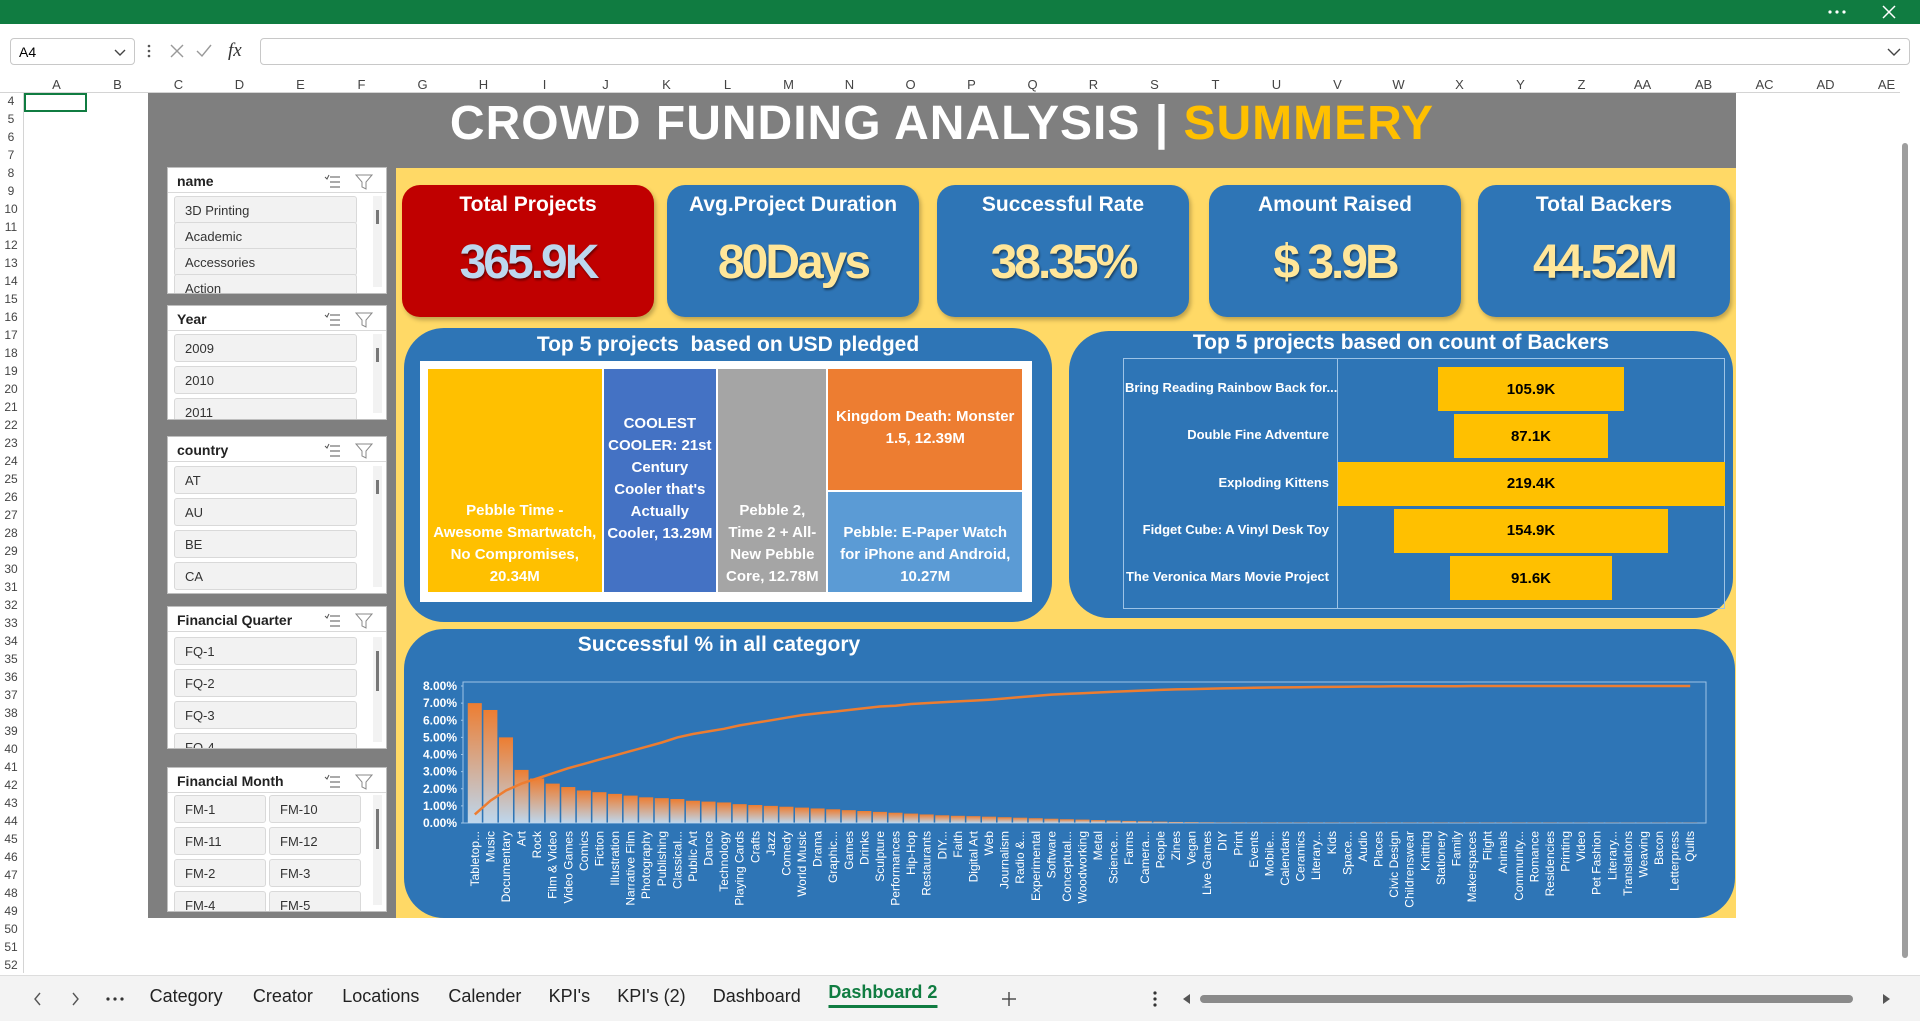 This screenshot has width=1920, height=1021. I want to click on x-tick-label: Family, so click(1456, 848).